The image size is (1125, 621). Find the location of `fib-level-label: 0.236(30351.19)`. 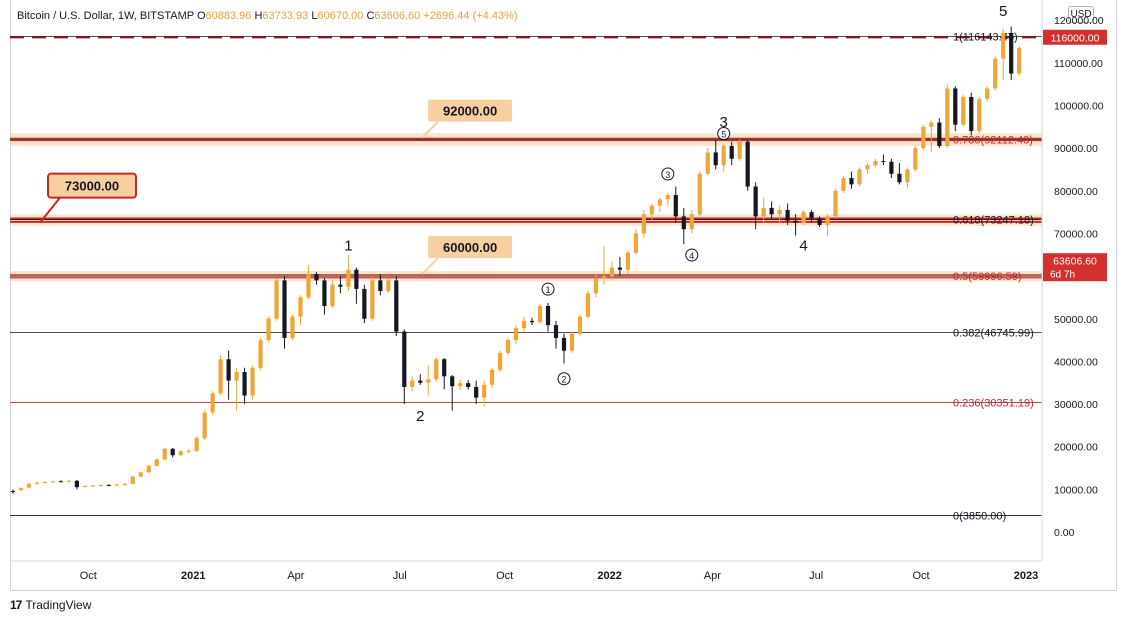

fib-level-label: 0.236(30351.19) is located at coordinates (993, 404).